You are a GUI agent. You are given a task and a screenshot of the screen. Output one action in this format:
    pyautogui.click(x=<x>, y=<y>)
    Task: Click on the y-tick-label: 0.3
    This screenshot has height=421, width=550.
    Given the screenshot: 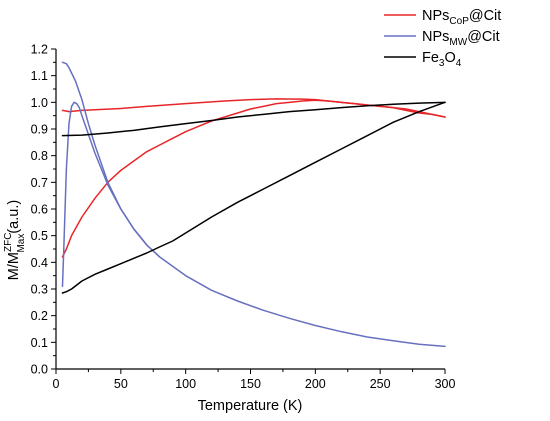 What is the action you would take?
    pyautogui.click(x=39, y=290)
    